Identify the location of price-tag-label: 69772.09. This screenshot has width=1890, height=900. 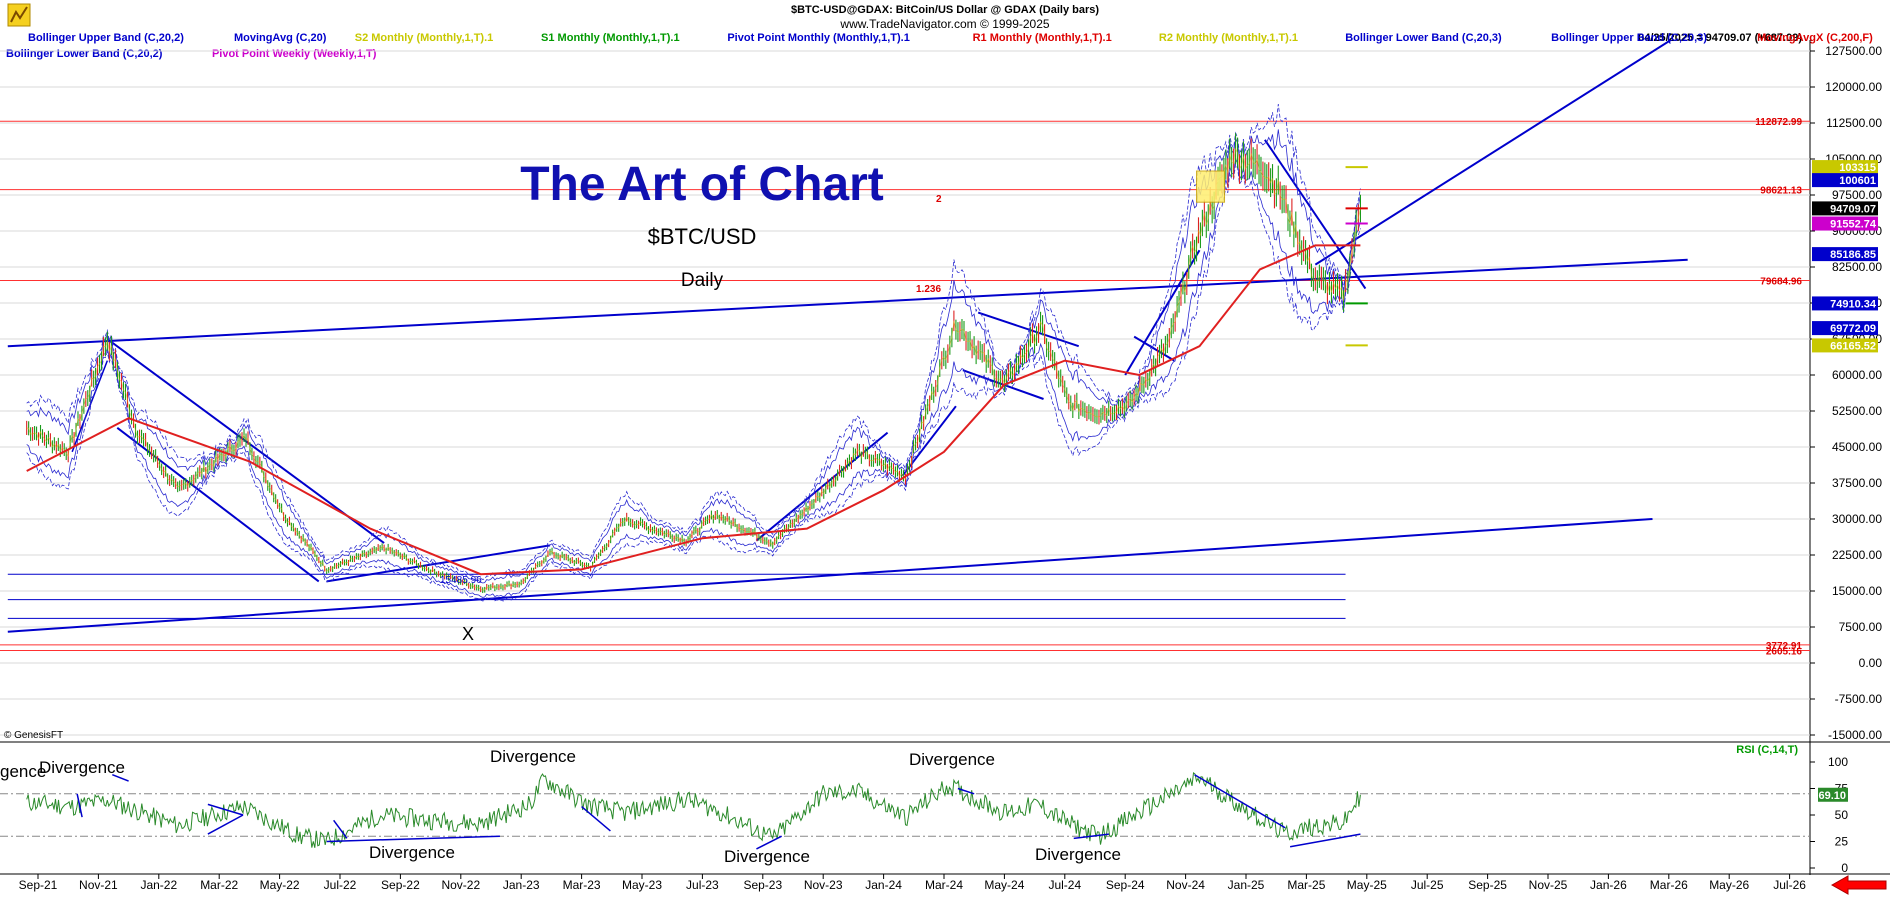
(1853, 329).